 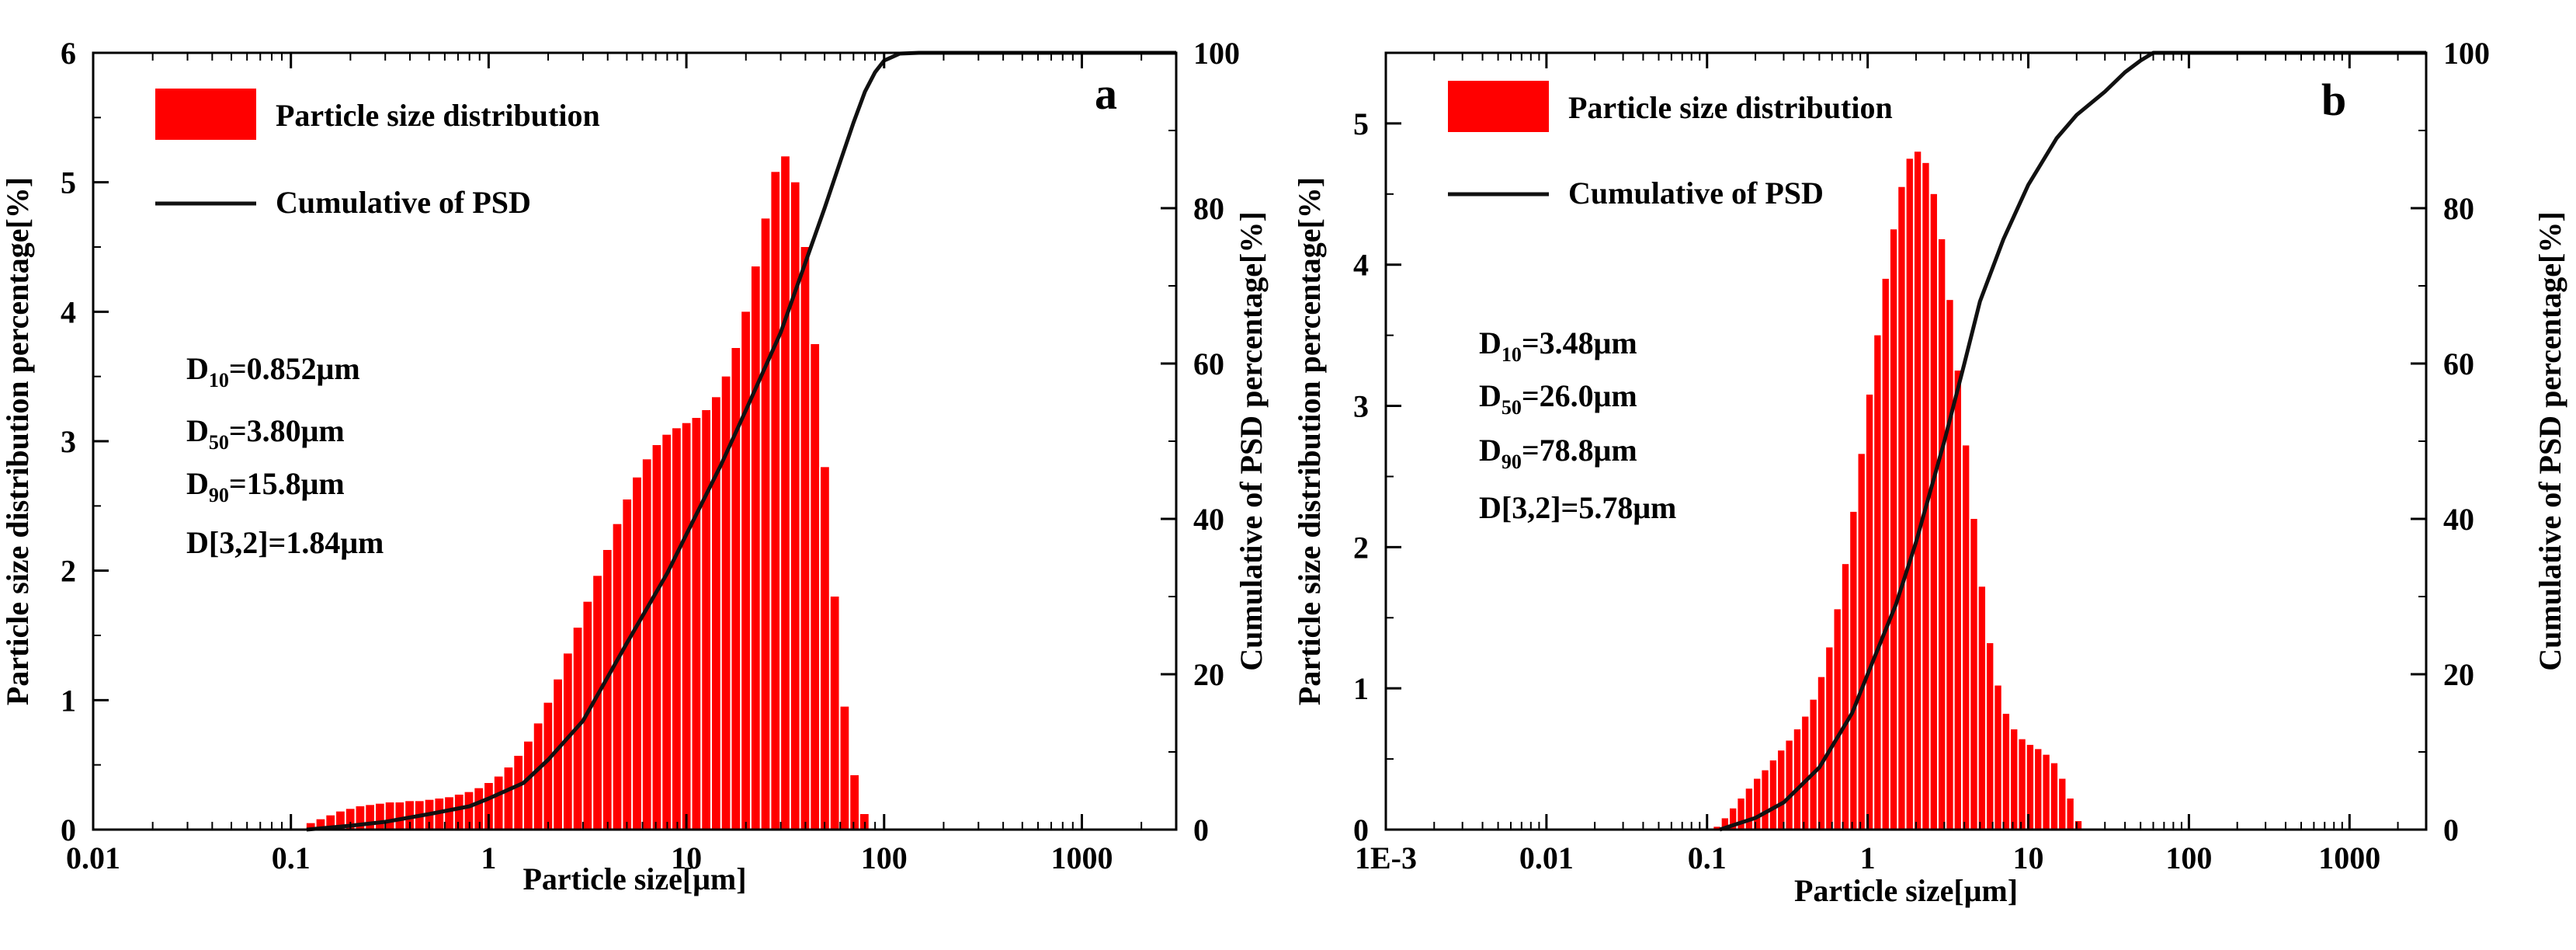 What do you see at coordinates (93, 857) in the screenshot?
I see `panel-a-x-tick-label: 0.01` at bounding box center [93, 857].